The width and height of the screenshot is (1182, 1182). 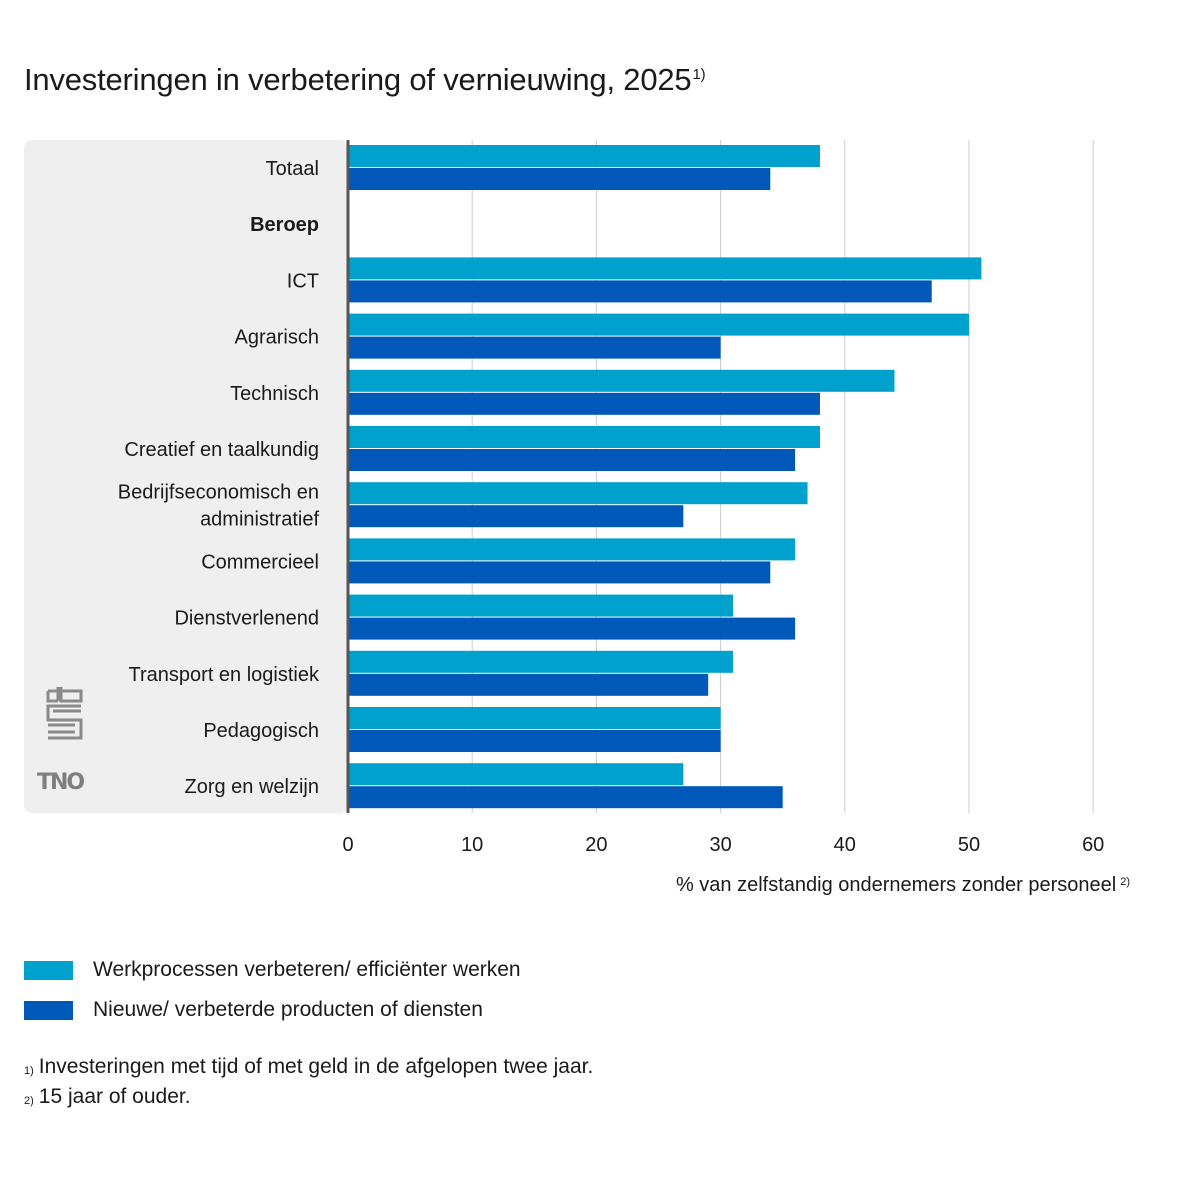 I want to click on x-tick-label-60: 60, so click(x=1093, y=845).